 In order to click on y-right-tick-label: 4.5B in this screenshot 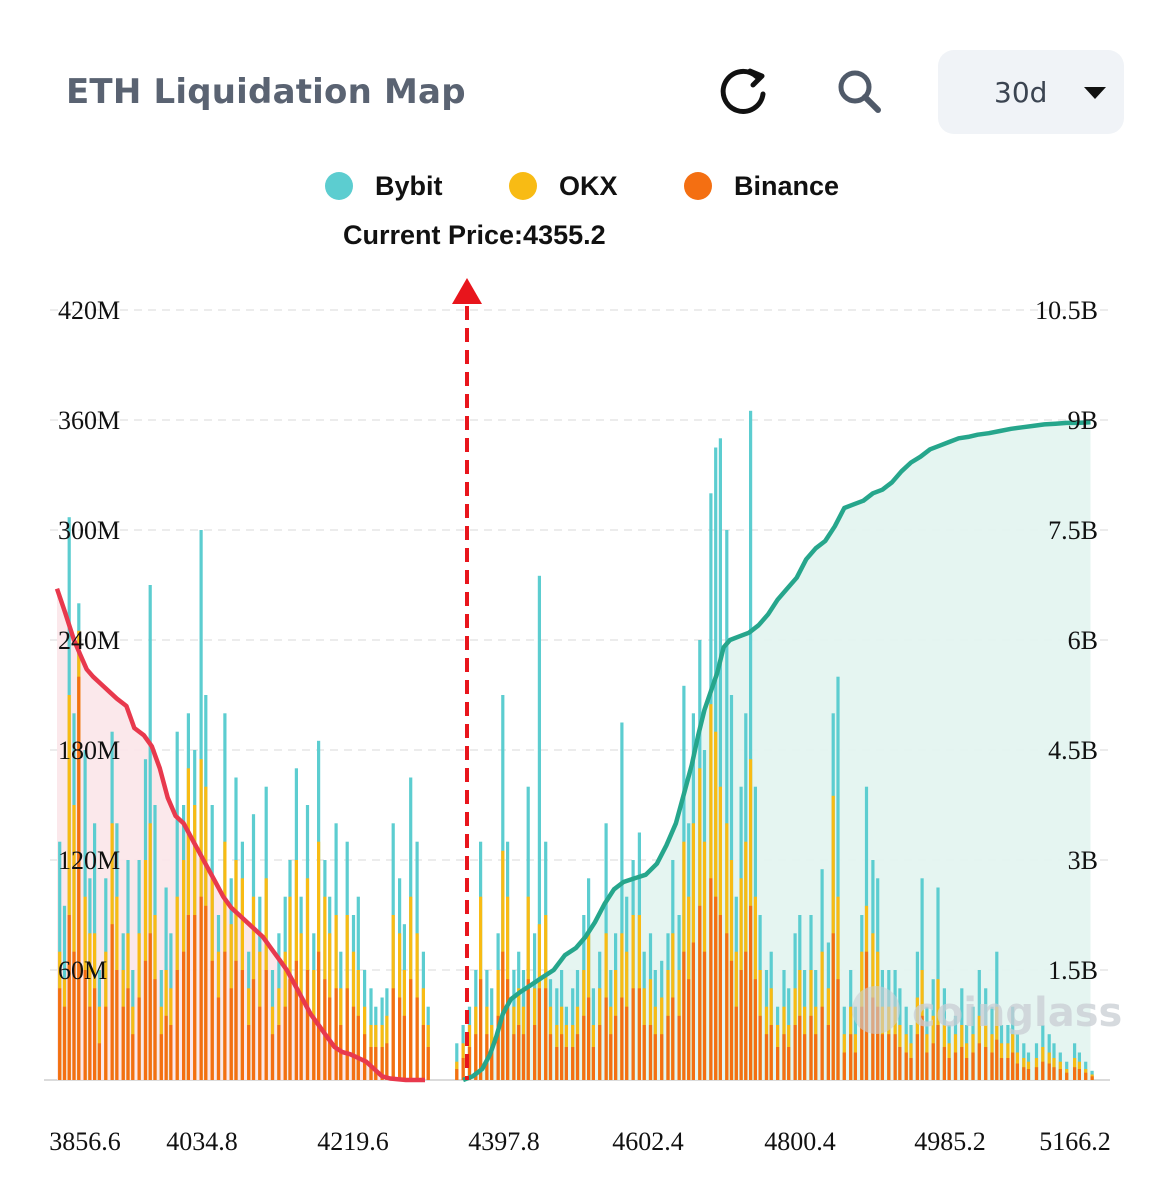, I will do `click(1073, 750)`.